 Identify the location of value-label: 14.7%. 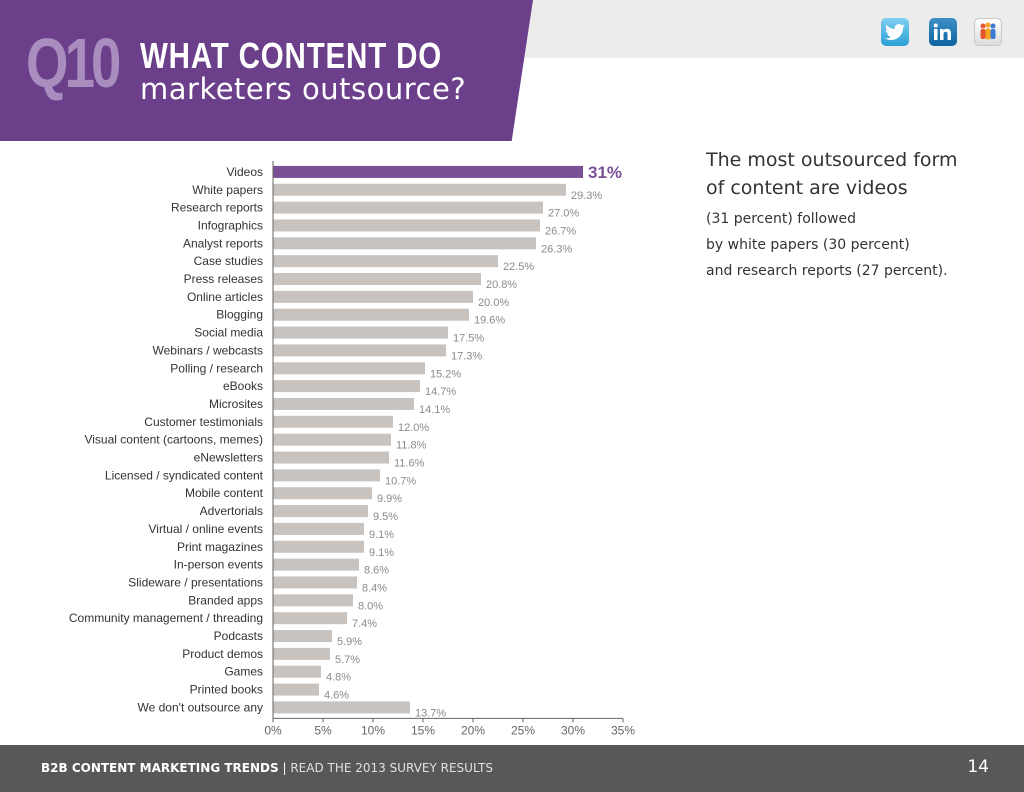
(440, 392).